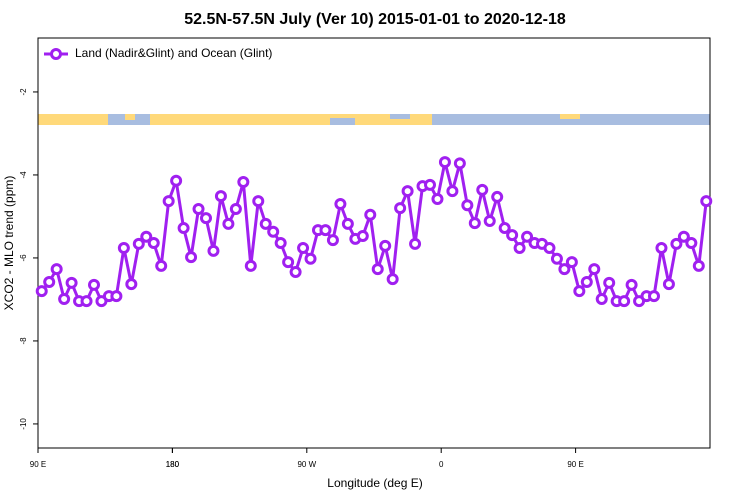  I want to click on legend-label: Land (Nadir&Glint) and Ocean (Glint), so click(173, 53).